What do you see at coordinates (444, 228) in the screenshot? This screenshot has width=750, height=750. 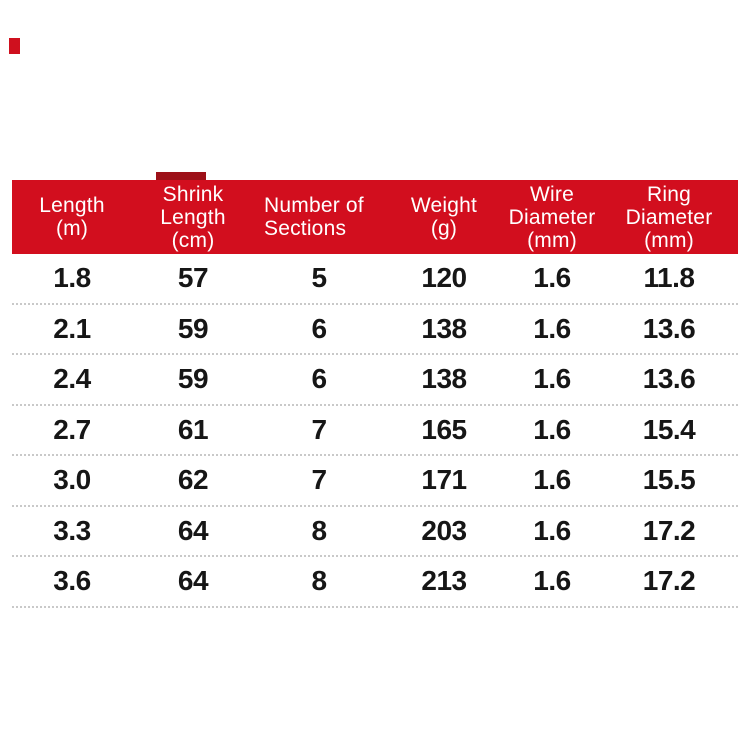 I see `column-header-weight-line: (g)` at bounding box center [444, 228].